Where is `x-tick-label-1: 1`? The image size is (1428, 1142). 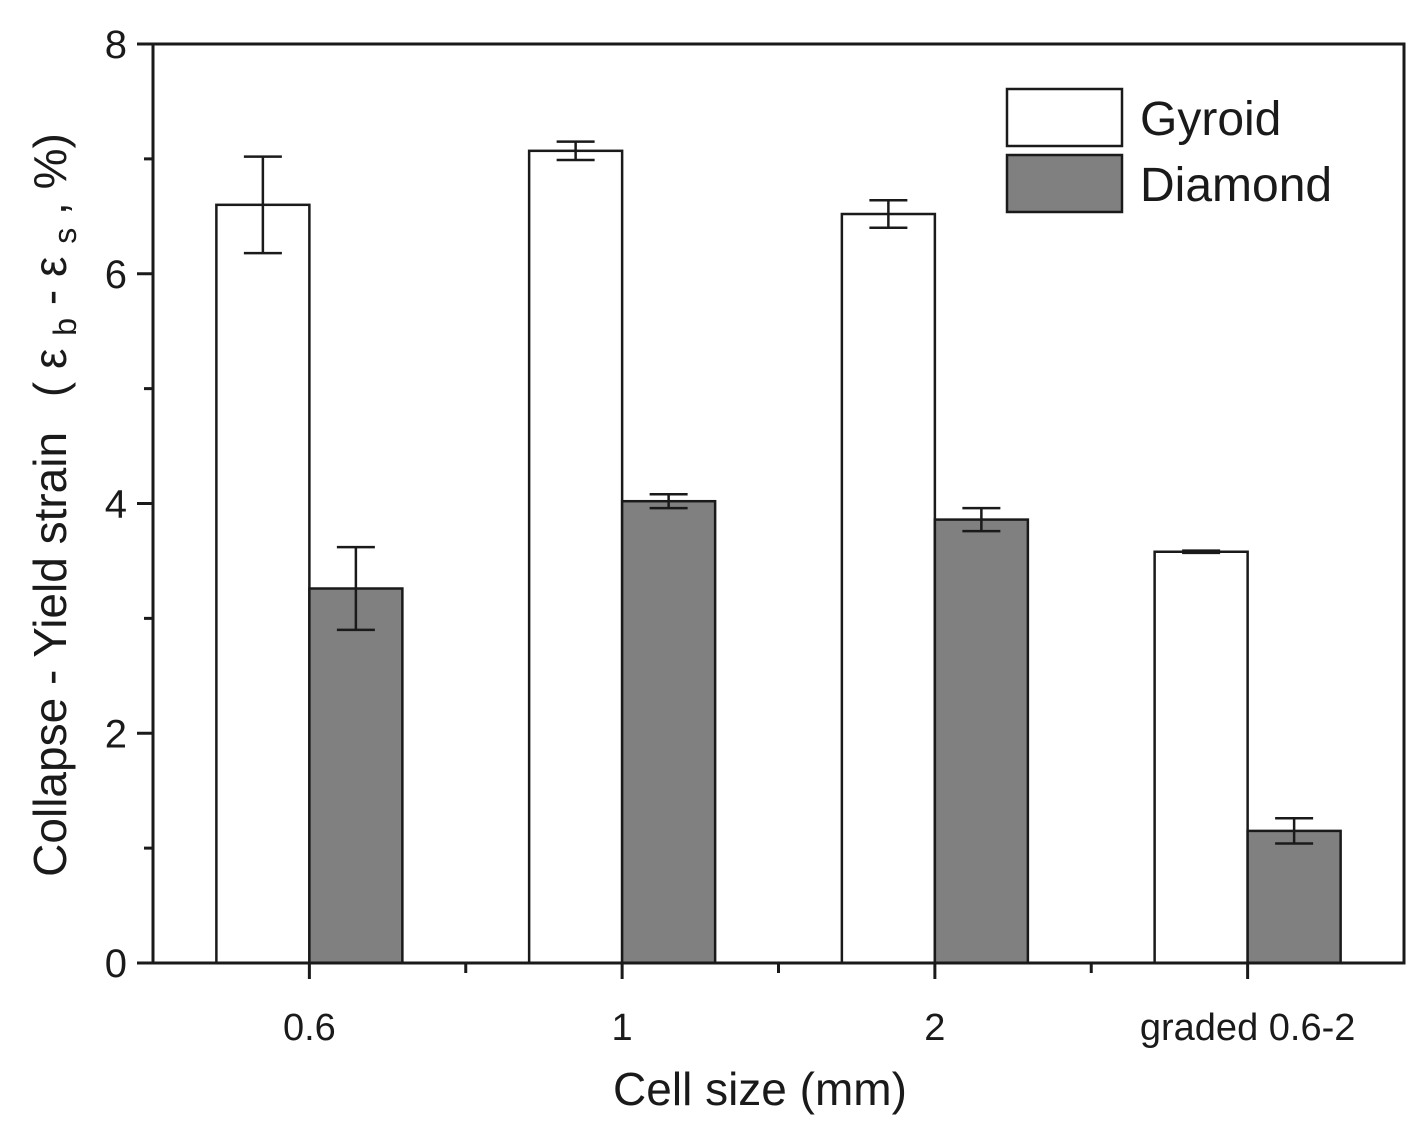 x-tick-label-1: 1 is located at coordinates (622, 1028).